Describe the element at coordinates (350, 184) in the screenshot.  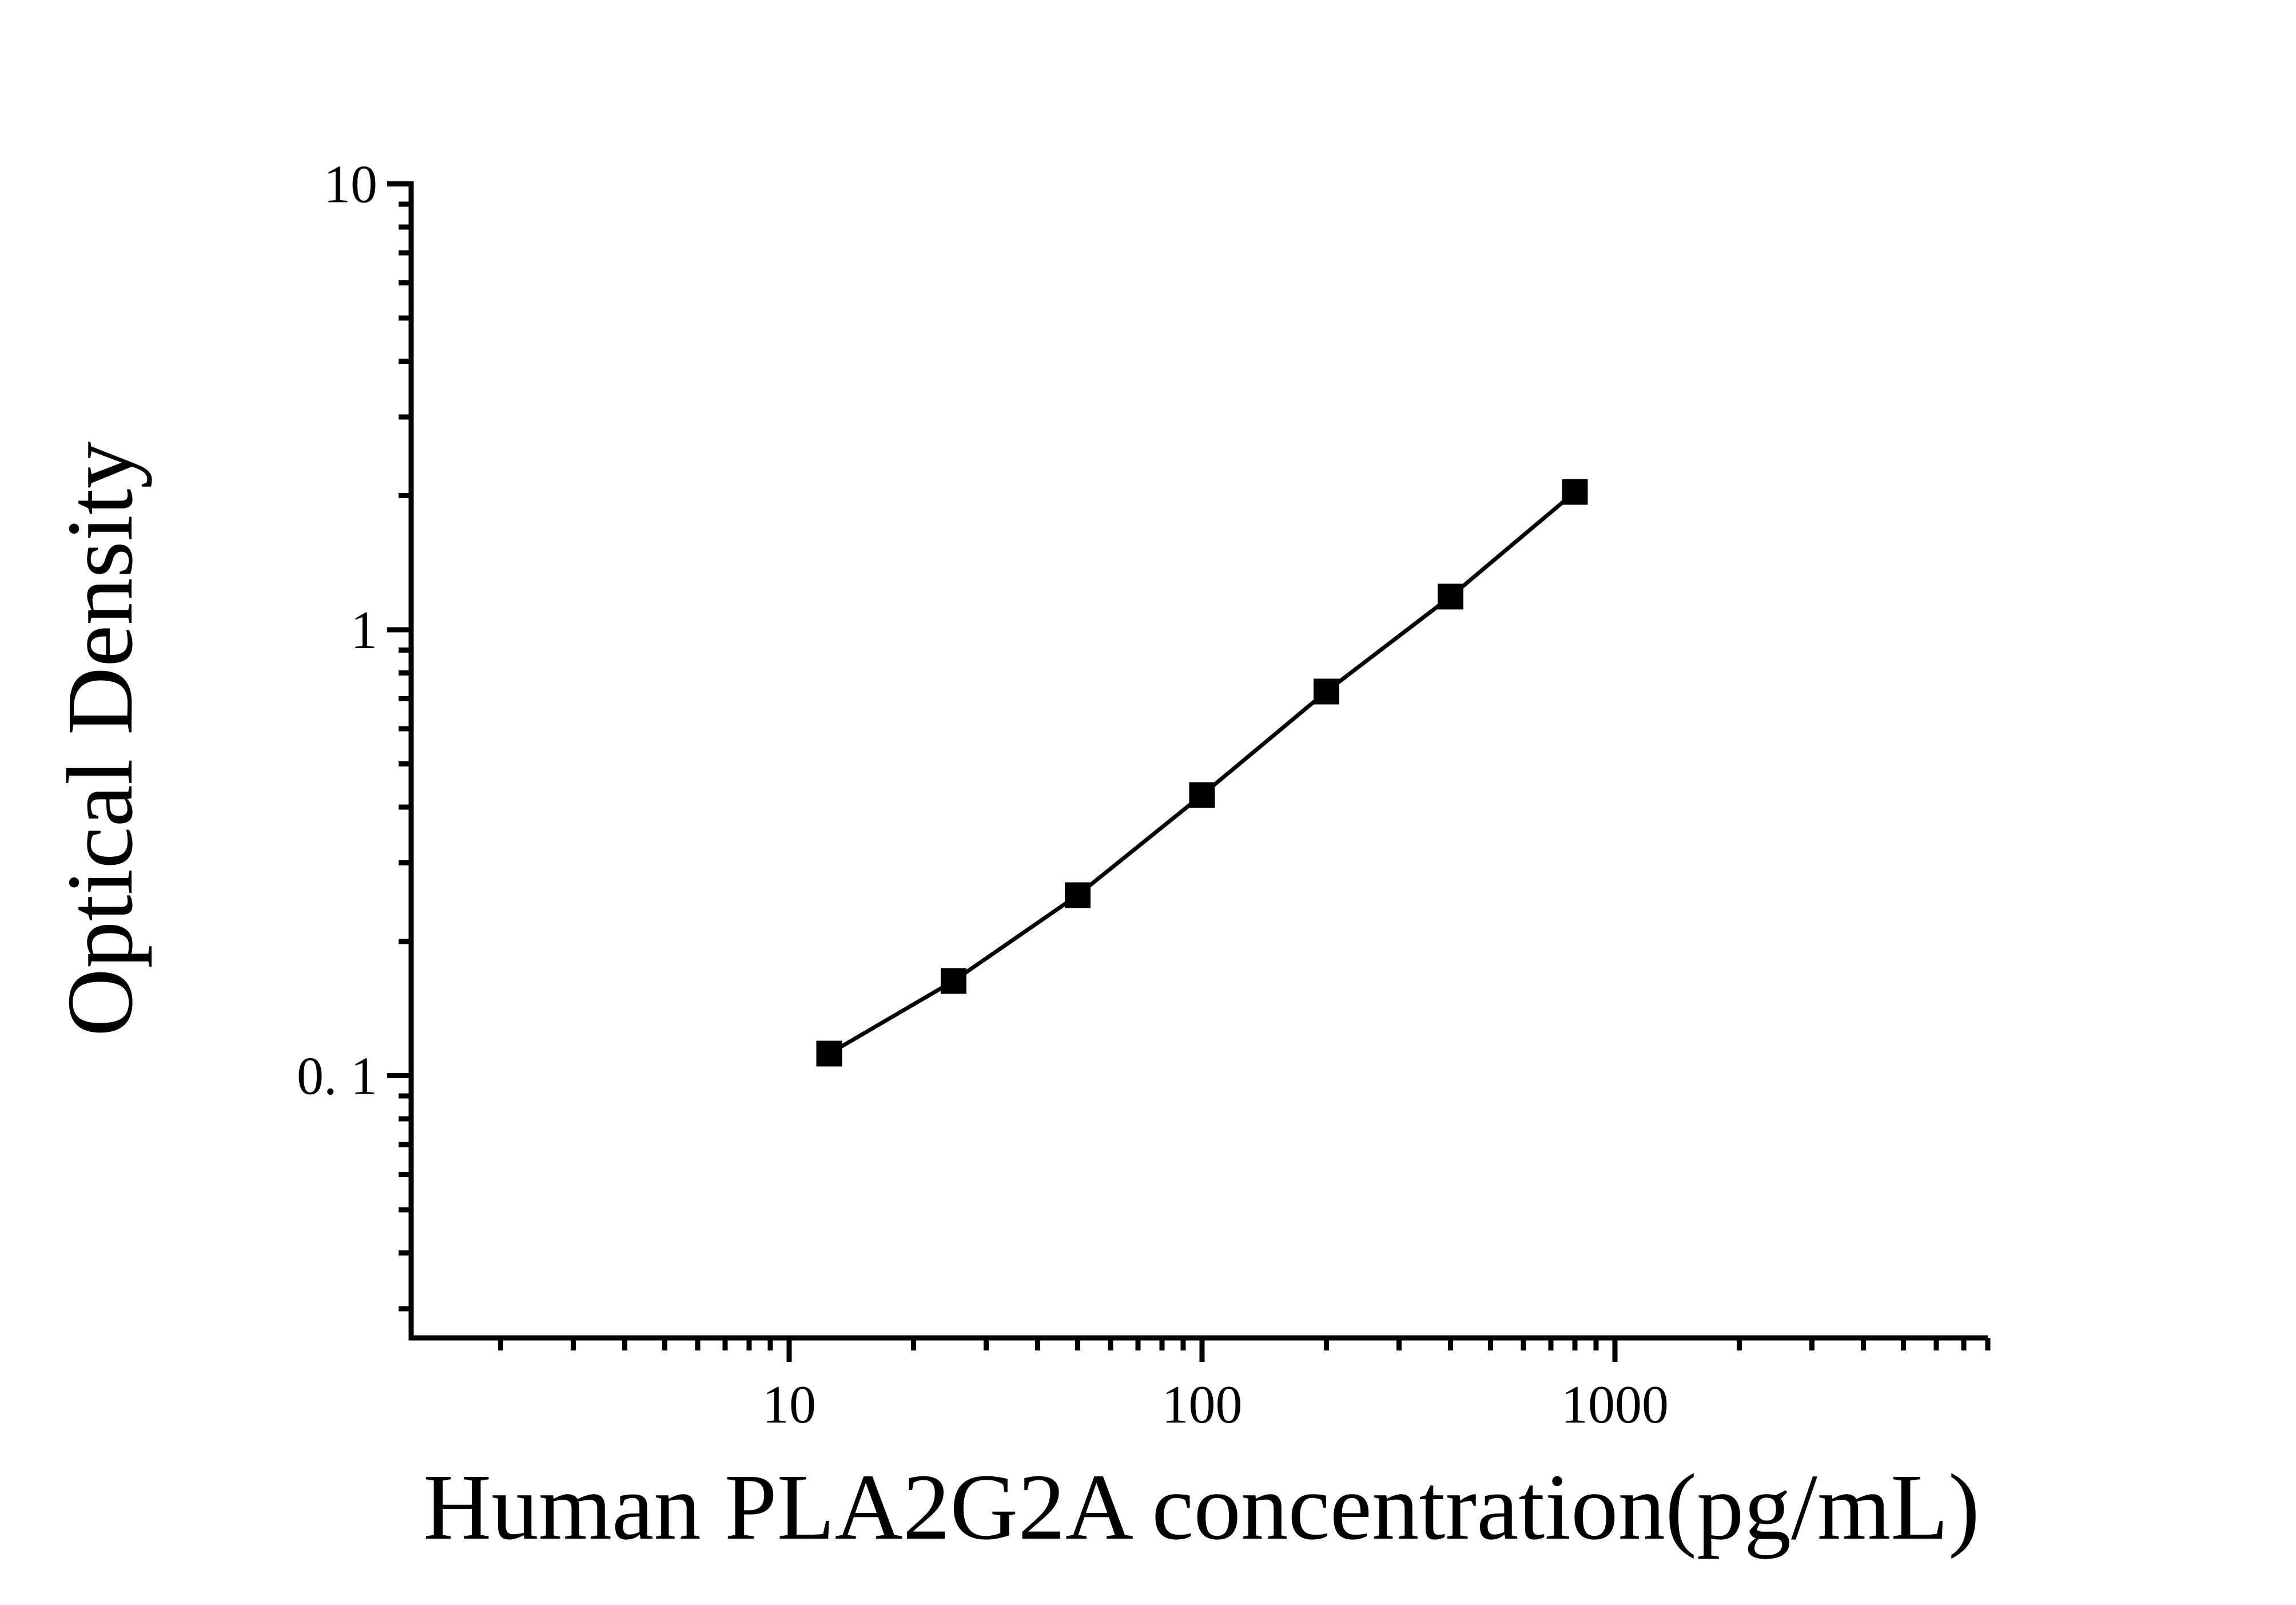
I see `y-tick-label: 10` at that location.